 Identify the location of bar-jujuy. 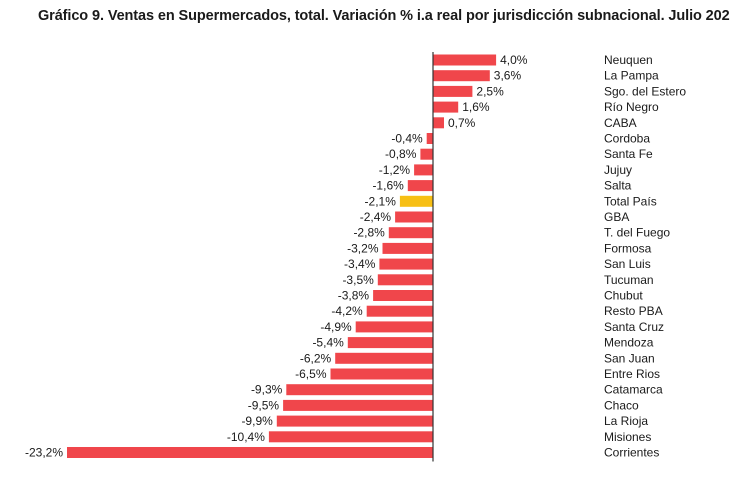
(423, 170).